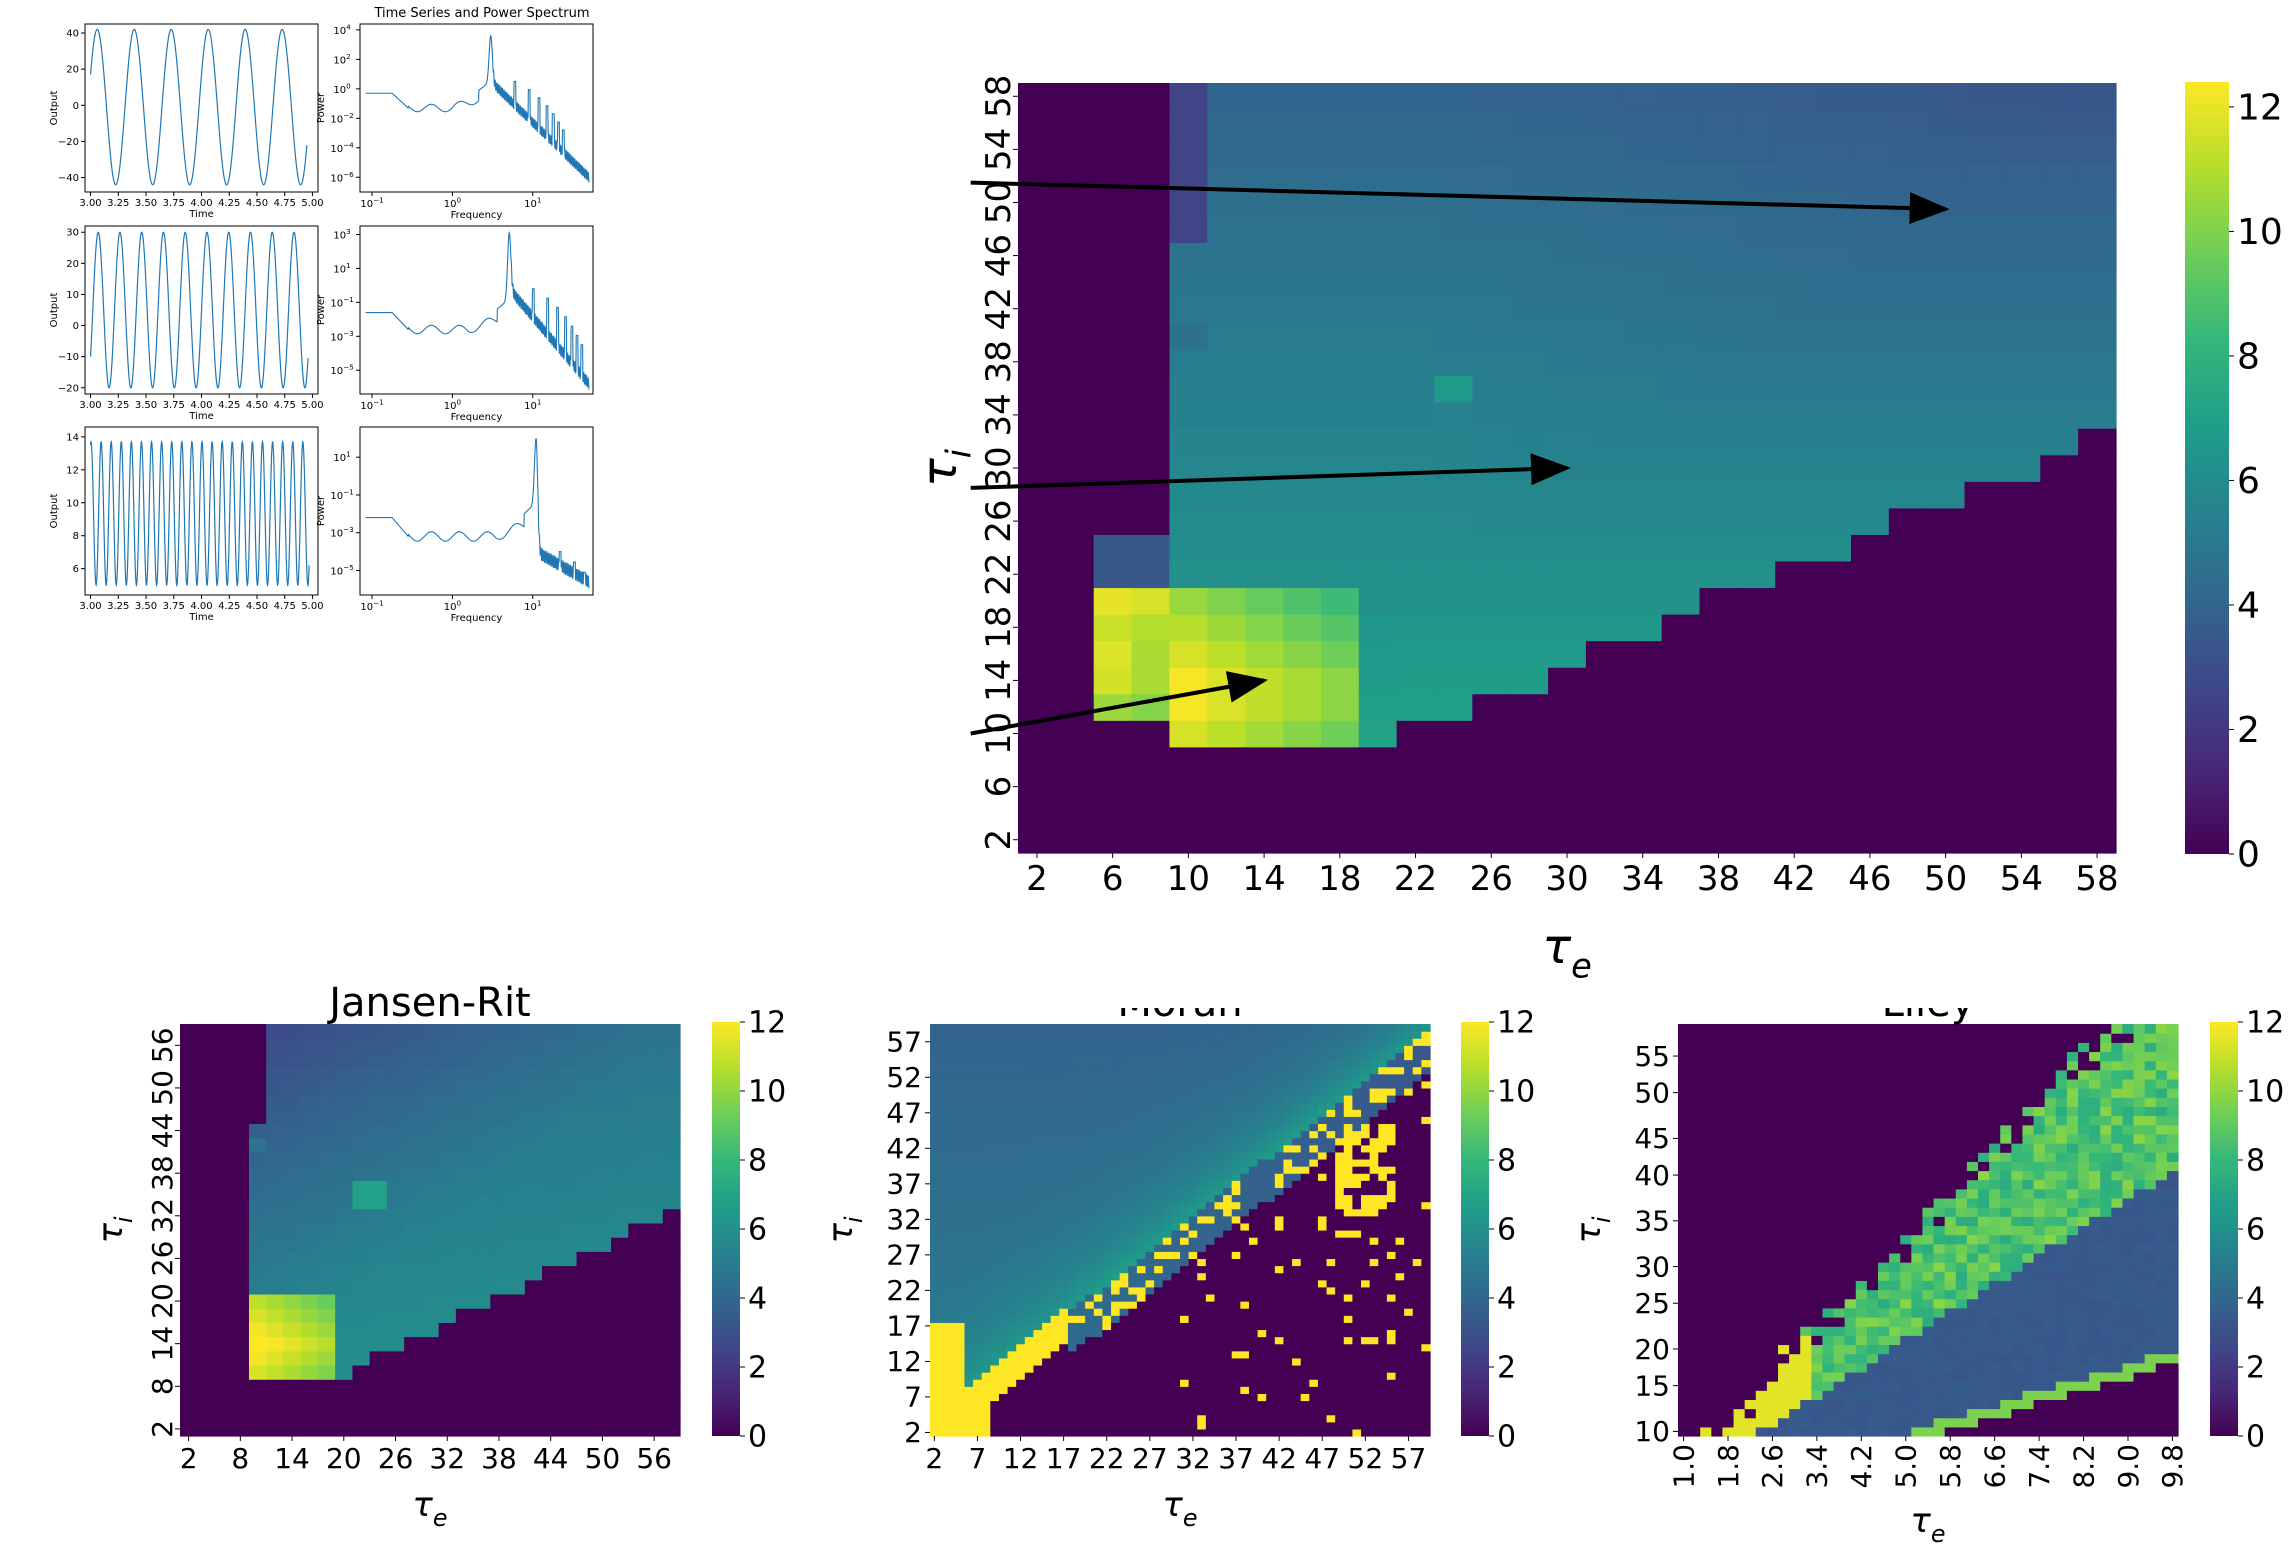 The width and height of the screenshot is (2294, 1547). What do you see at coordinates (2248, 606) in the screenshot?
I see `colorbar-tick-label: 4` at bounding box center [2248, 606].